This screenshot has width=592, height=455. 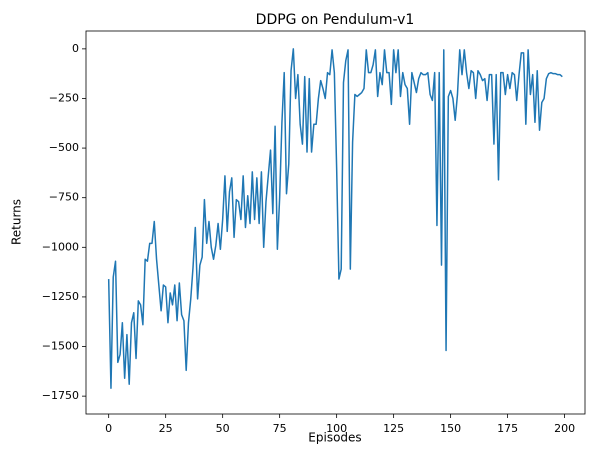 What do you see at coordinates (64, 147) in the screenshot?
I see `y-tick-label: −500` at bounding box center [64, 147].